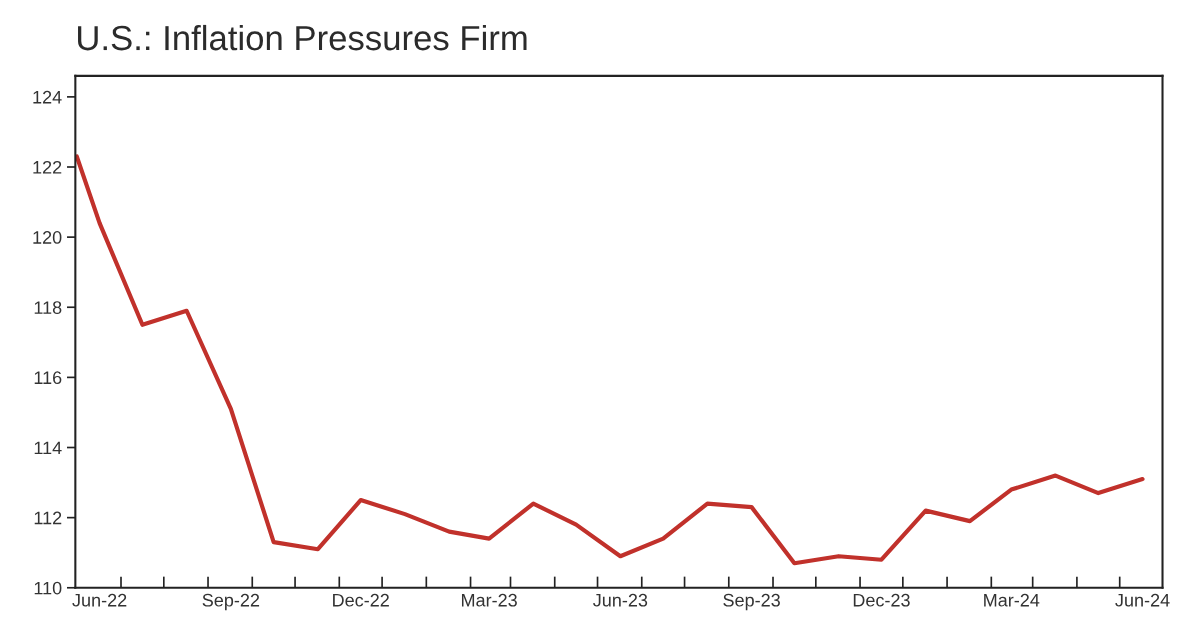 This screenshot has width=1196, height=632. What do you see at coordinates (231, 602) in the screenshot?
I see `x-tick-label: Sep-22` at bounding box center [231, 602].